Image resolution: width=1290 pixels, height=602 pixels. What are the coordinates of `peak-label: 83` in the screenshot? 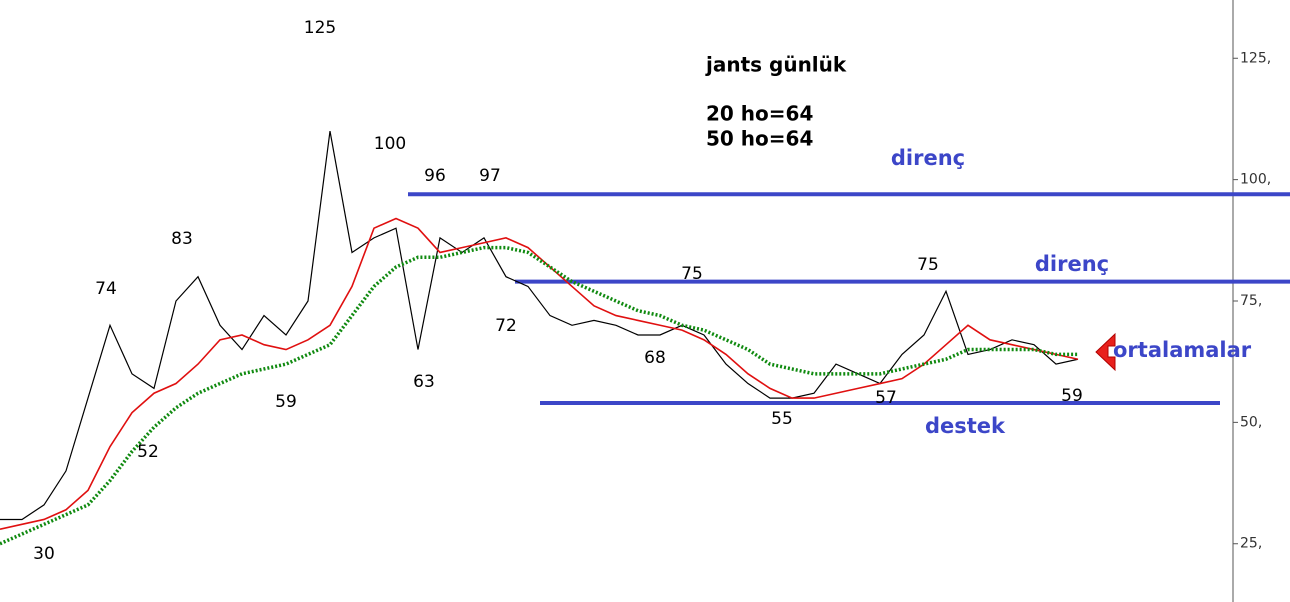 It's located at (182, 239).